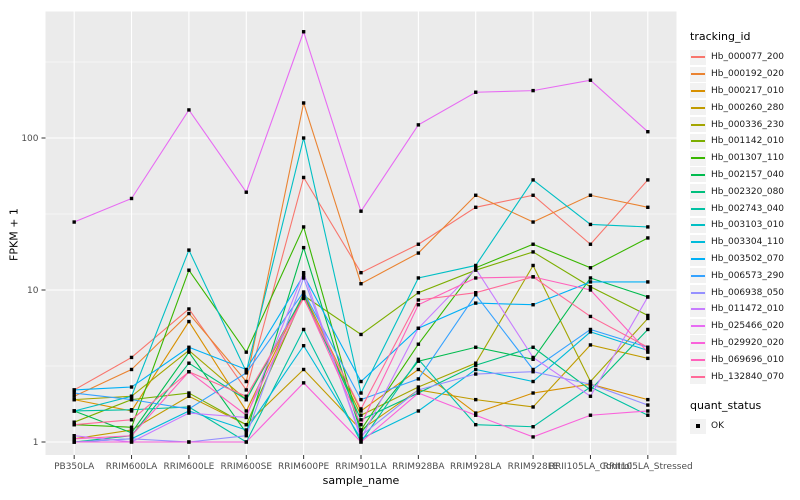 Image resolution: width=800 pixels, height=500 pixels. Describe the element at coordinates (745, 158) in the screenshot. I see `legend-item: Hb_001307_110` at that location.